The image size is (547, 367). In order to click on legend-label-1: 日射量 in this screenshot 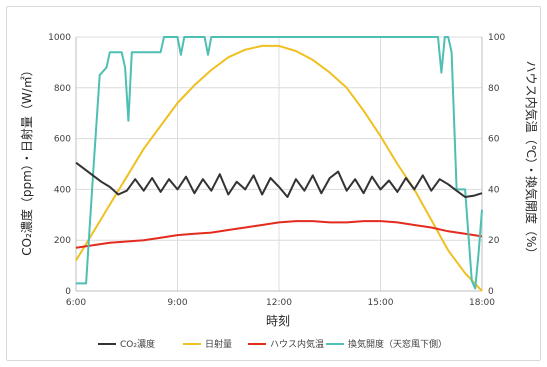, I will do `click(218, 344)`.